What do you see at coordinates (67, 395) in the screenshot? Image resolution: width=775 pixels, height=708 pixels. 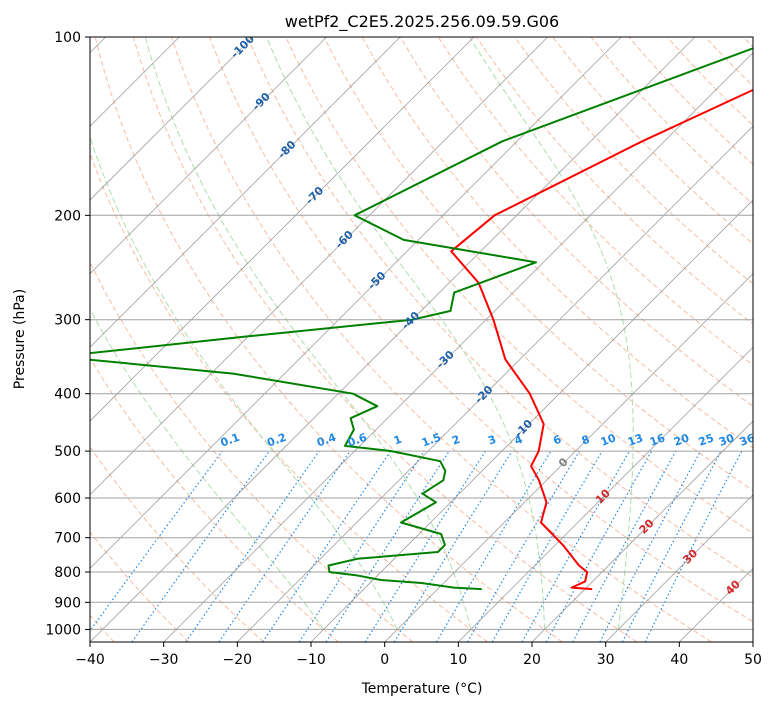 I see `y-tick-label: 400` at bounding box center [67, 395].